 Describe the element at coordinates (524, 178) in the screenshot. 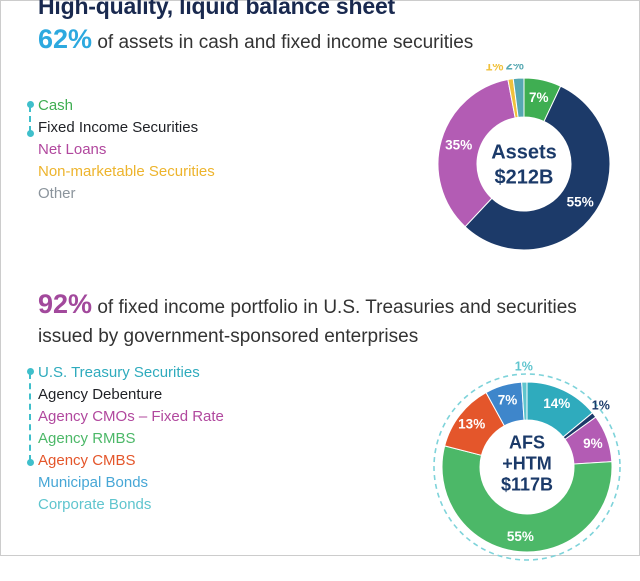

I see `center-label: $212B` at that location.